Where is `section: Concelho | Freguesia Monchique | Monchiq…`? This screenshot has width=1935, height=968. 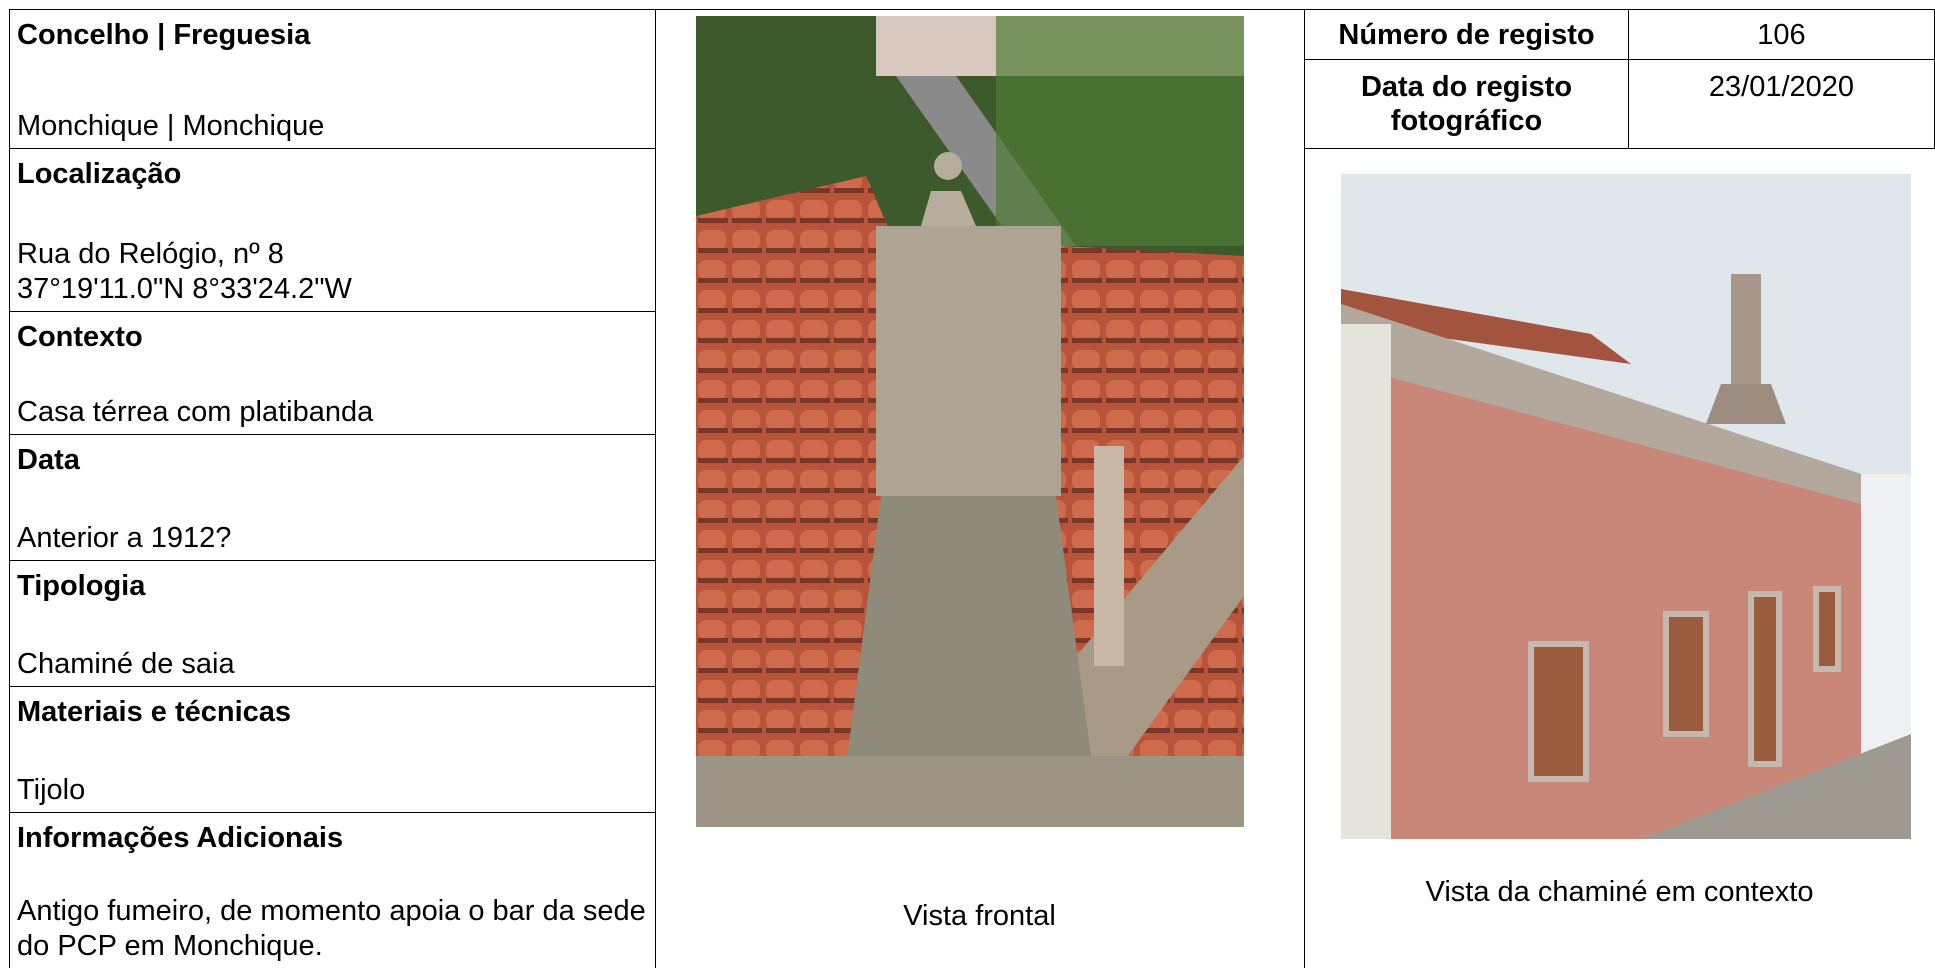
section: Concelho | Freguesia Monchique | Monchiq… is located at coordinates (332, 78).